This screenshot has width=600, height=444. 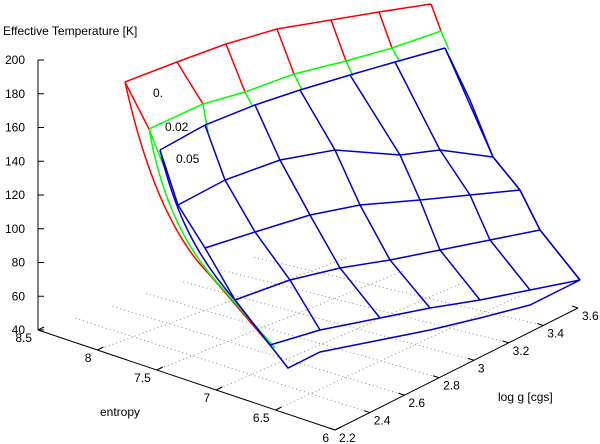 I want to click on z-tick-label: 200, so click(x=15, y=60).